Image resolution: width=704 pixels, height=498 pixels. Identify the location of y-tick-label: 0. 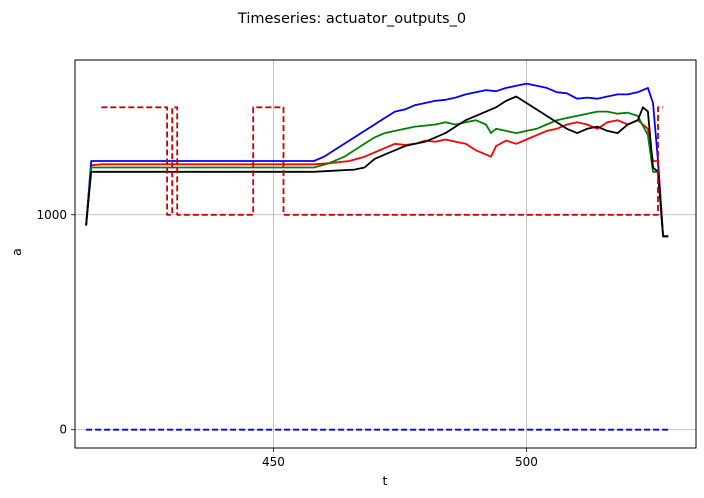
(63, 430).